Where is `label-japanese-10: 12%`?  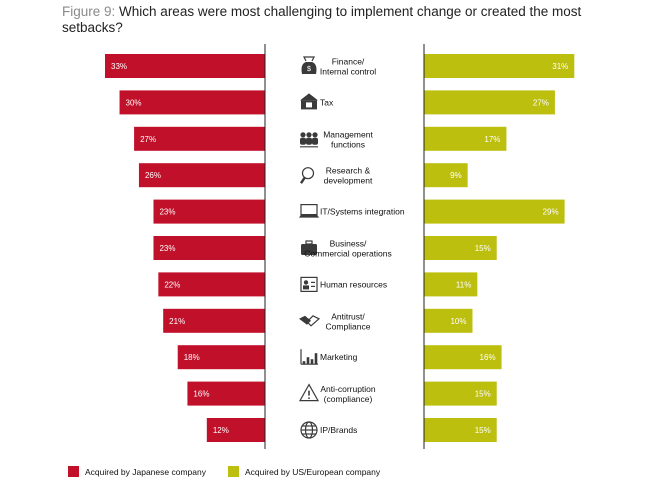 label-japanese-10: 12% is located at coordinates (221, 430).